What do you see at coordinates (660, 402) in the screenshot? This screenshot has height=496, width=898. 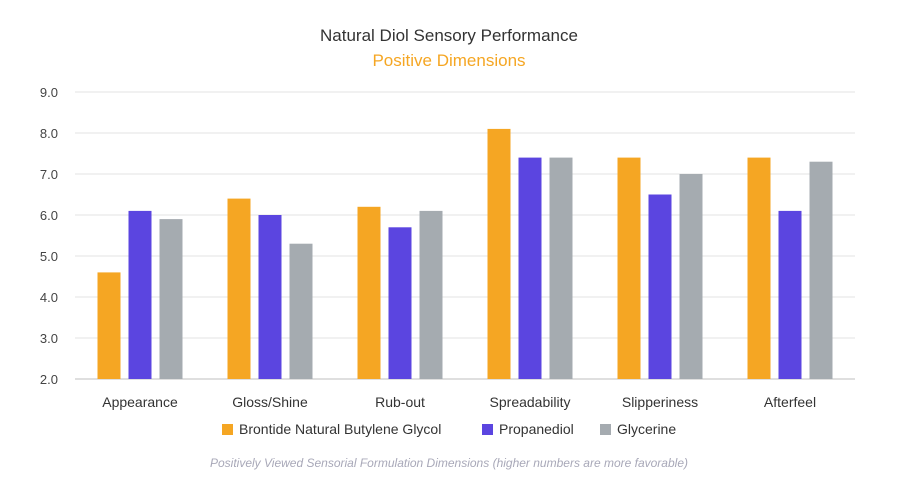 I see `x-tick-label: Slipperiness` at bounding box center [660, 402].